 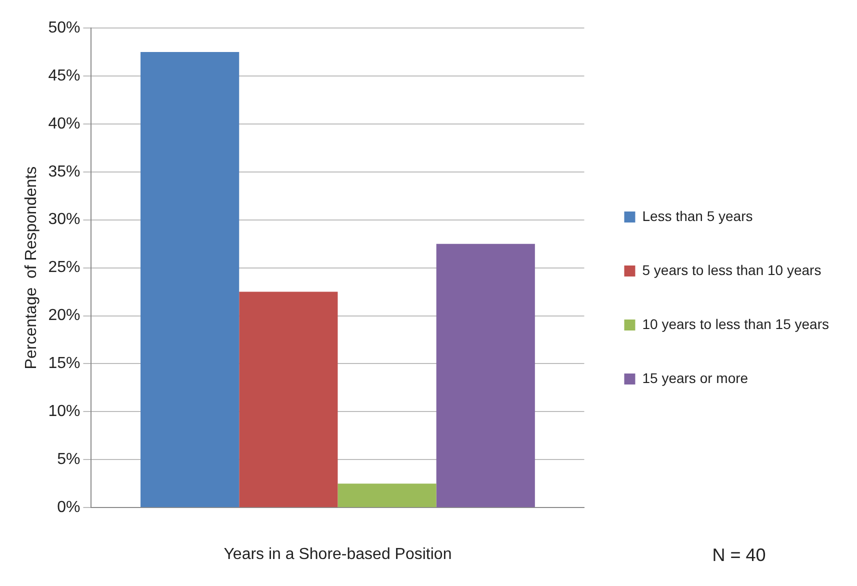 What do you see at coordinates (64, 75) in the screenshot?
I see `y-tick-label: 45%` at bounding box center [64, 75].